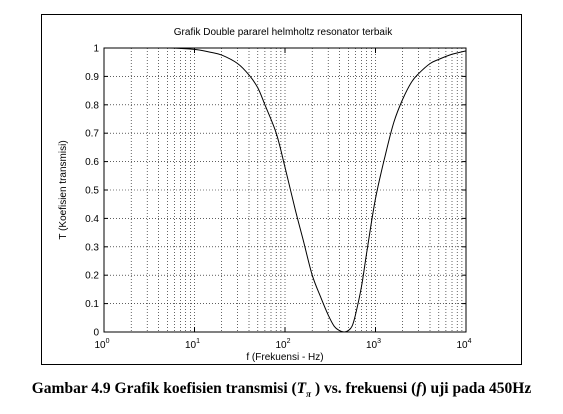 The image size is (563, 414). What do you see at coordinates (373, 344) in the screenshot?
I see `x-tick-label: 10³` at bounding box center [373, 344].